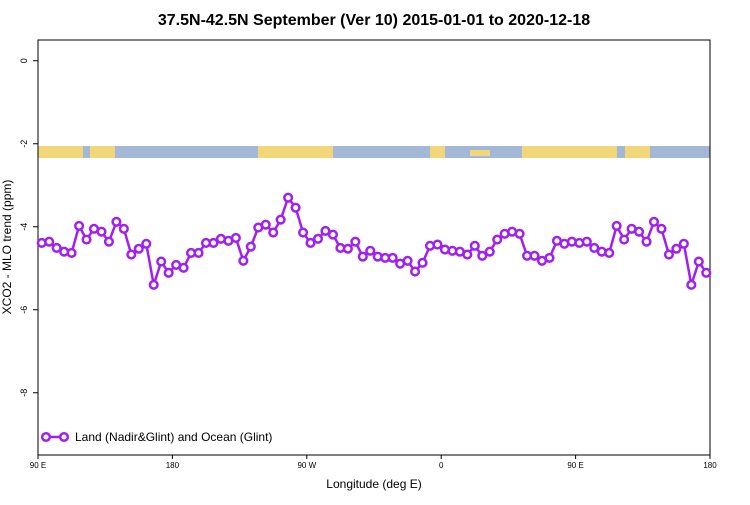  I want to click on legend-label: Land (Nadir&Glint) and Ocean (Glint), so click(173, 437).